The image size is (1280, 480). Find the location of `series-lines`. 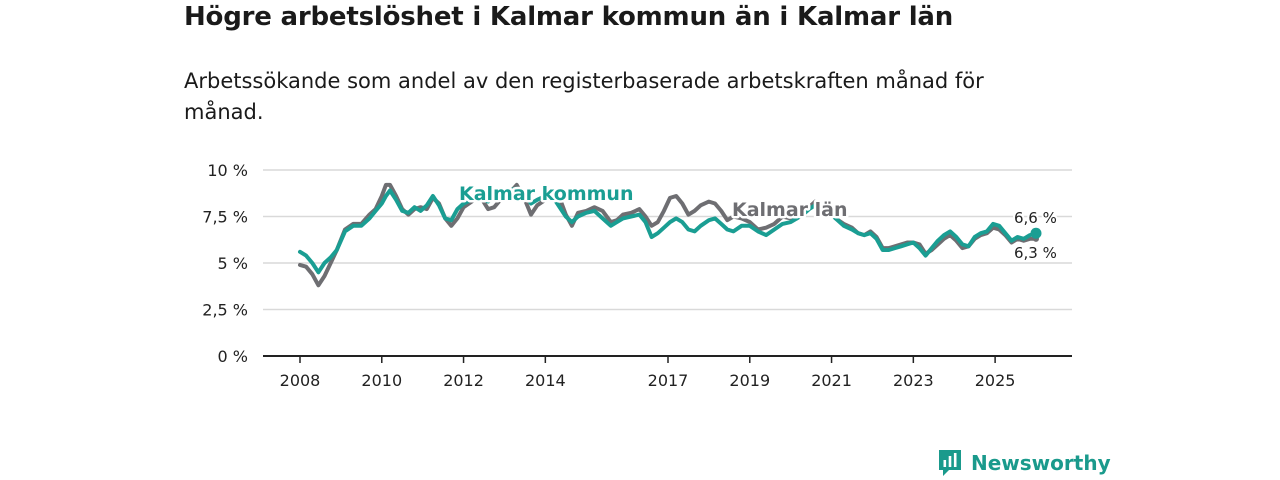

series-lines is located at coordinates (670, 235).